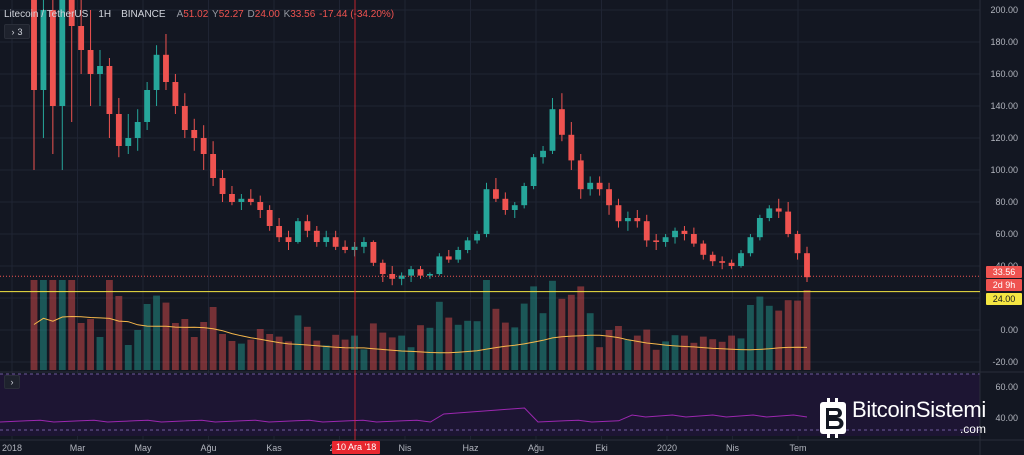 The width and height of the screenshot is (1024, 455). Describe the element at coordinates (105, 14) in the screenshot. I see `interval: 1H` at that location.